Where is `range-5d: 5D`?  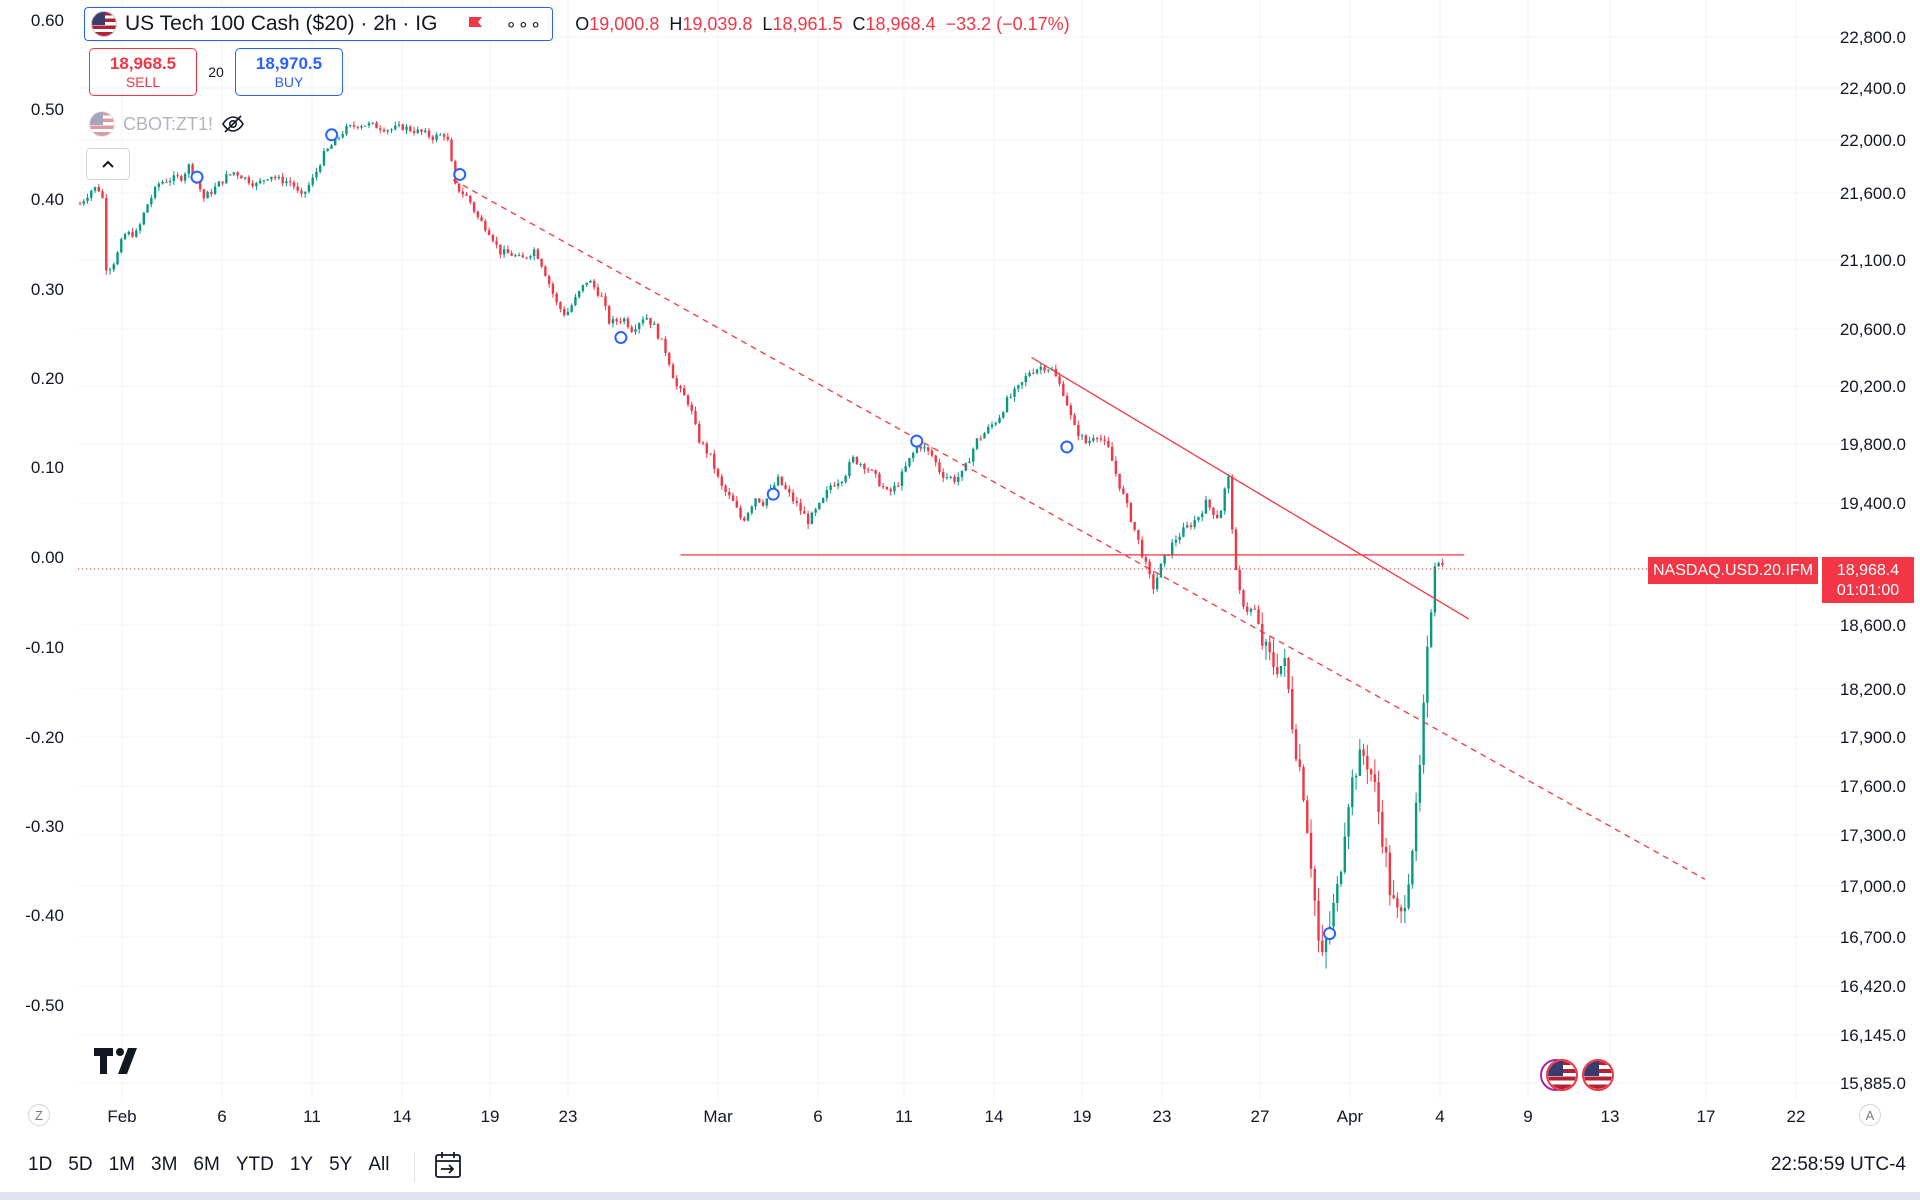
range-5d: 5D is located at coordinates (80, 1165).